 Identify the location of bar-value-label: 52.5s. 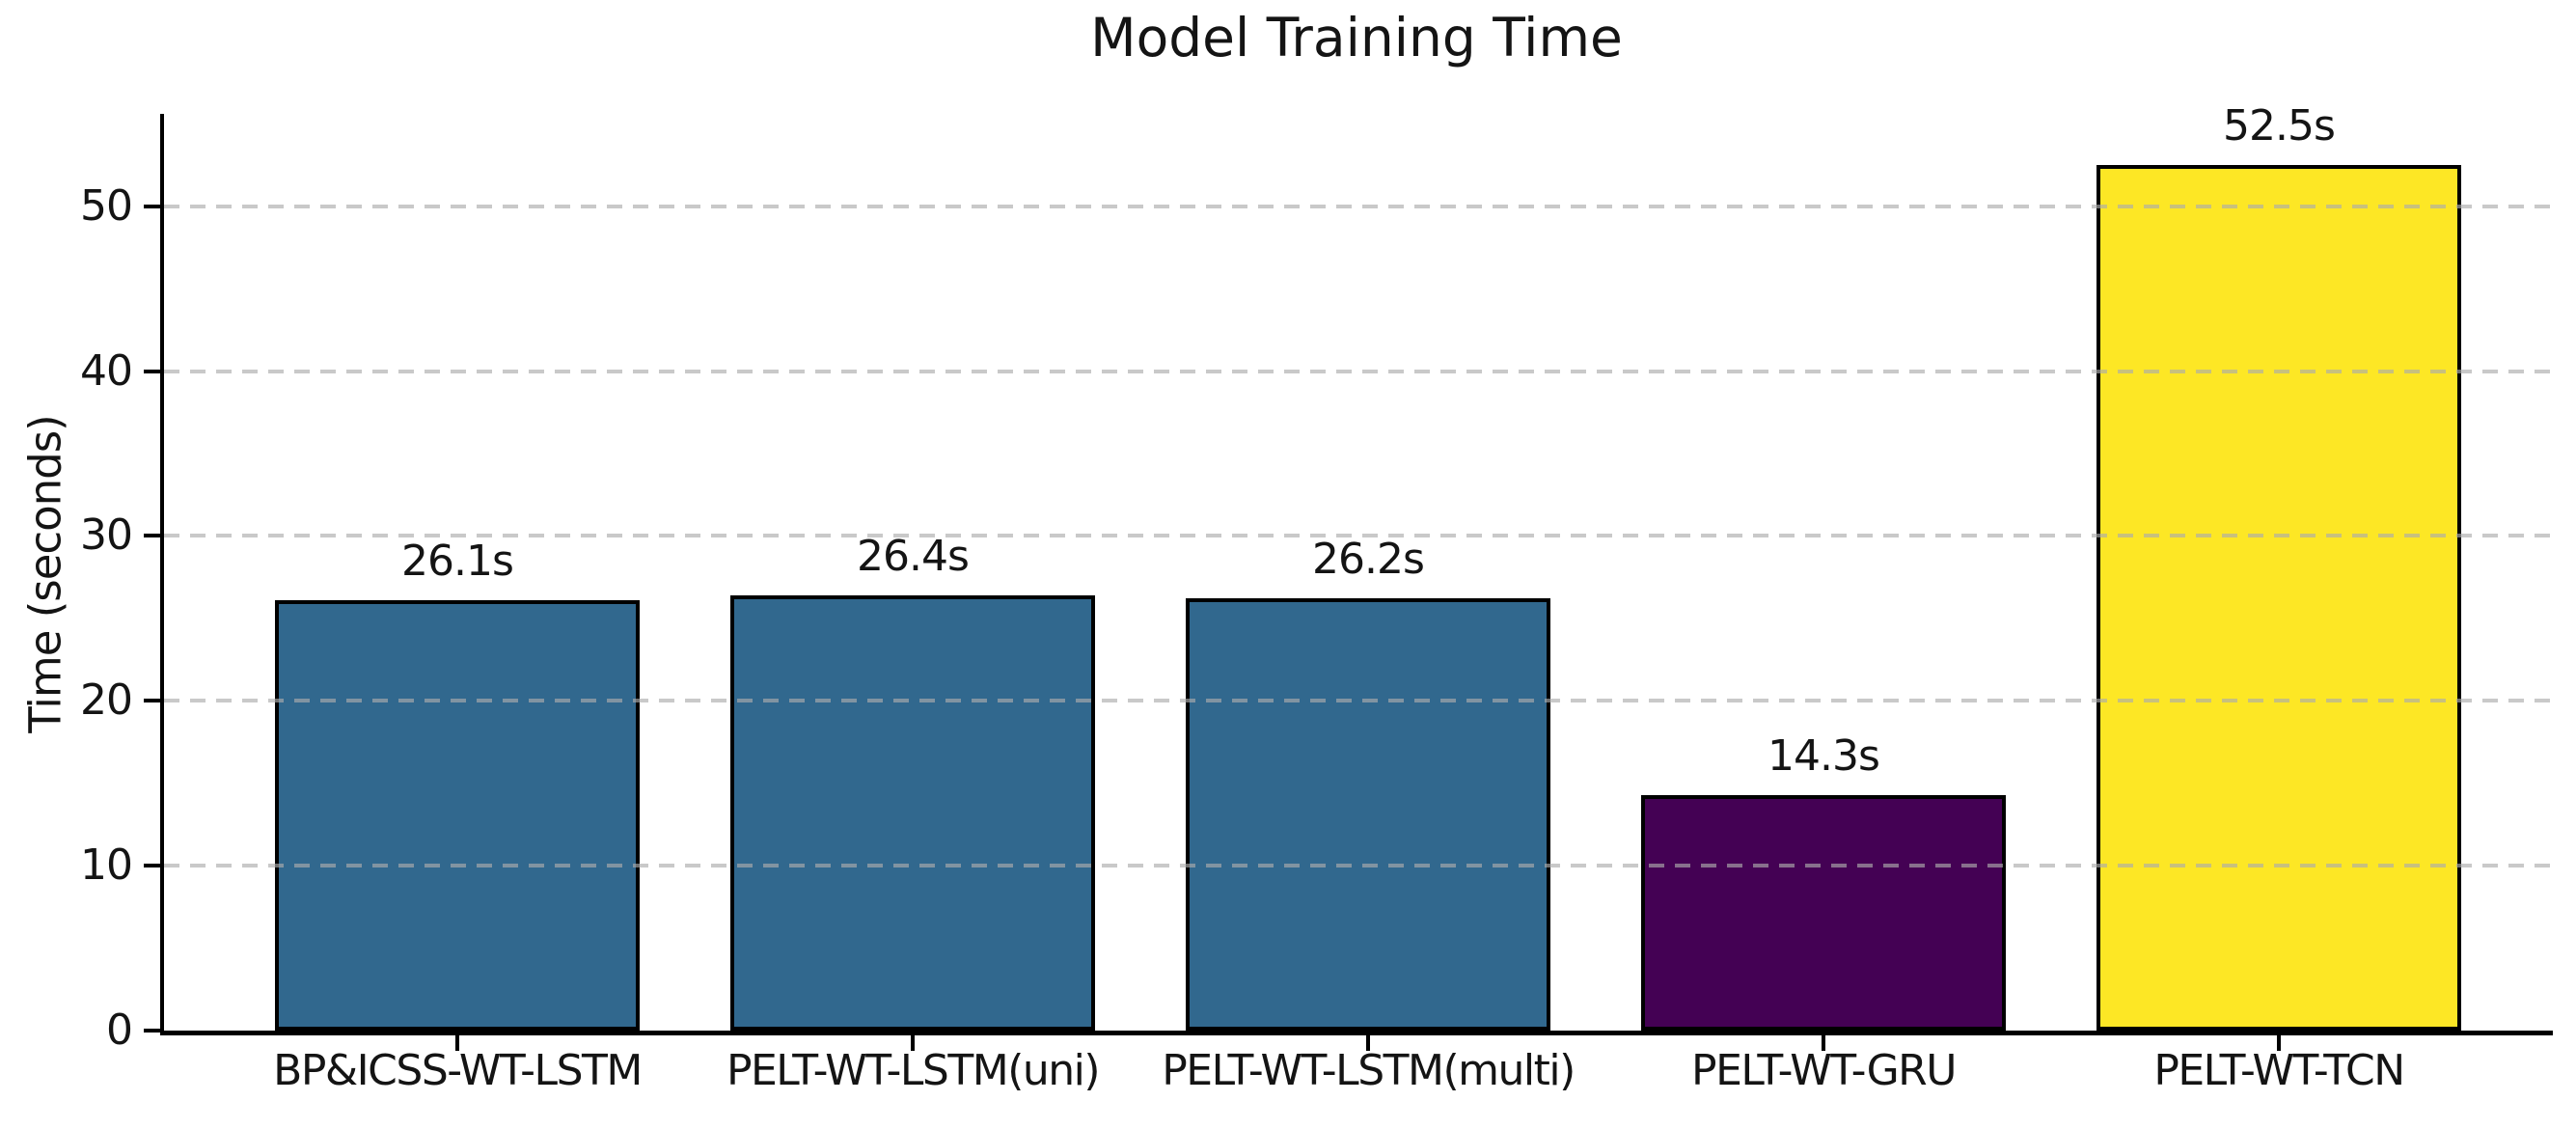
(2280, 126).